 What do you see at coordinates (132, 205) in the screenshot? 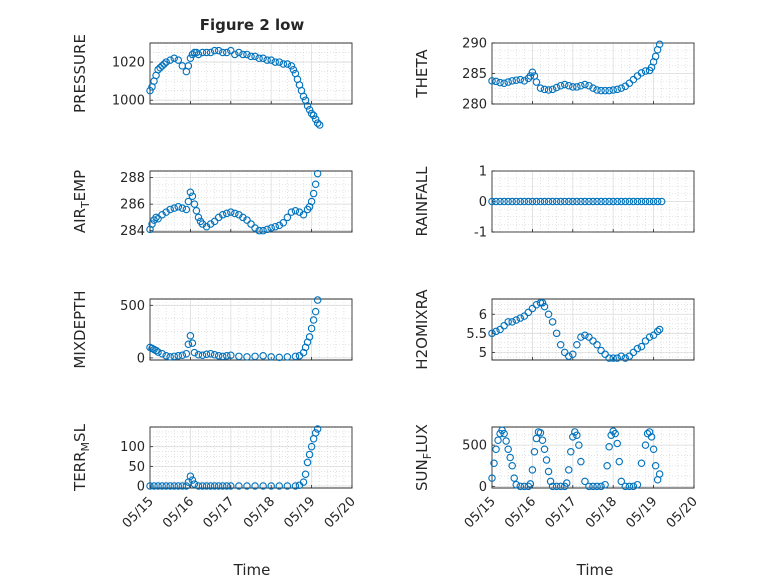
I see `y-tick-label: 286` at bounding box center [132, 205].